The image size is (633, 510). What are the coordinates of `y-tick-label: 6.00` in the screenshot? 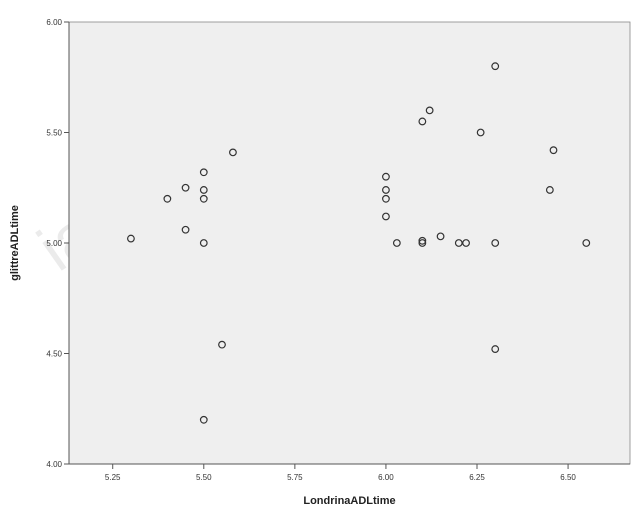 It's located at (54, 22).